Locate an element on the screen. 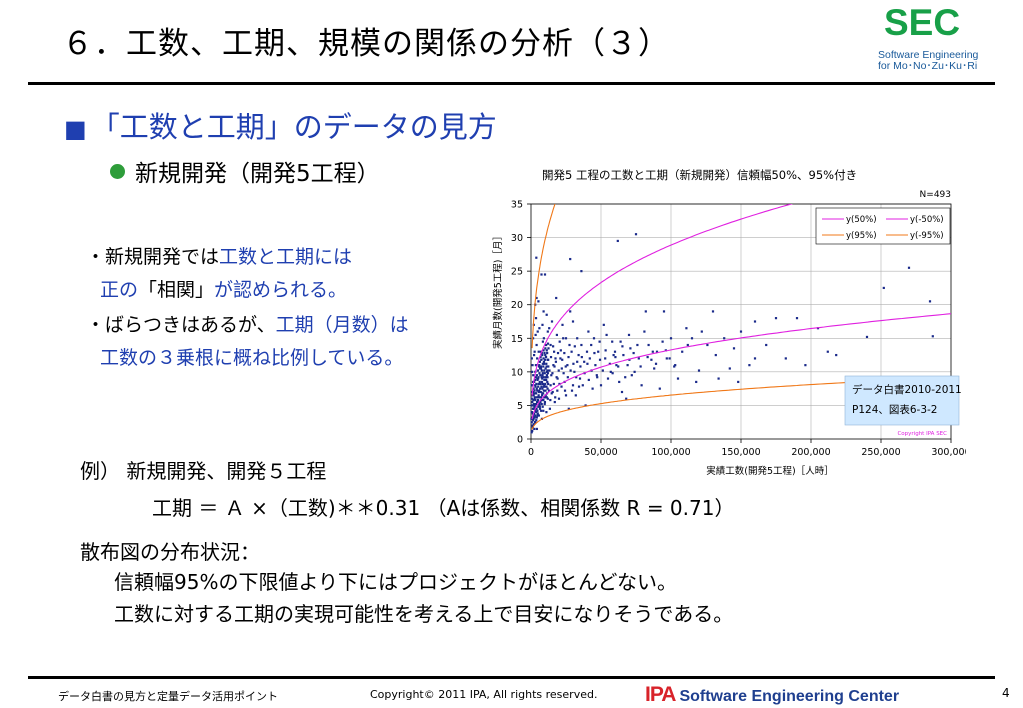 Image resolution: width=1023 pixels, height=708 pixels. chart-legend-label: y(-95%) is located at coordinates (927, 236).